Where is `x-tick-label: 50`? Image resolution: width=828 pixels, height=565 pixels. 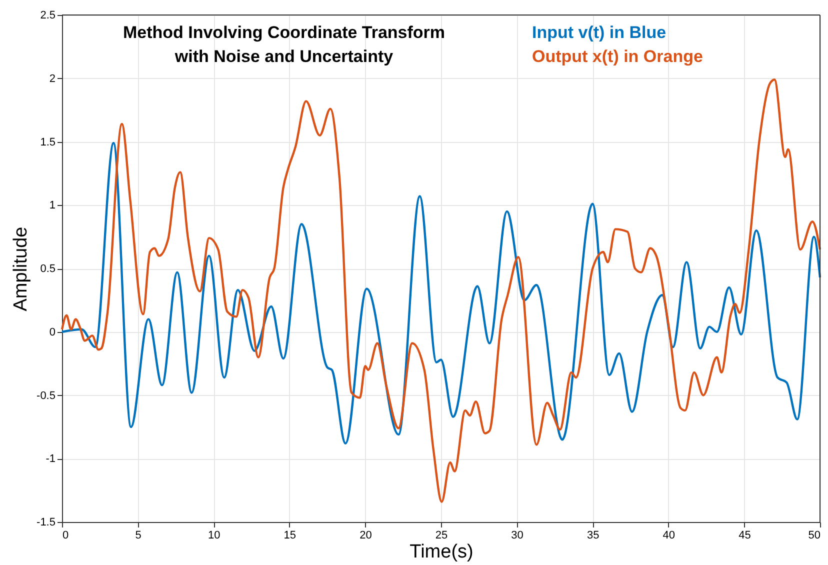
x-tick-label: 50 is located at coordinates (814, 536).